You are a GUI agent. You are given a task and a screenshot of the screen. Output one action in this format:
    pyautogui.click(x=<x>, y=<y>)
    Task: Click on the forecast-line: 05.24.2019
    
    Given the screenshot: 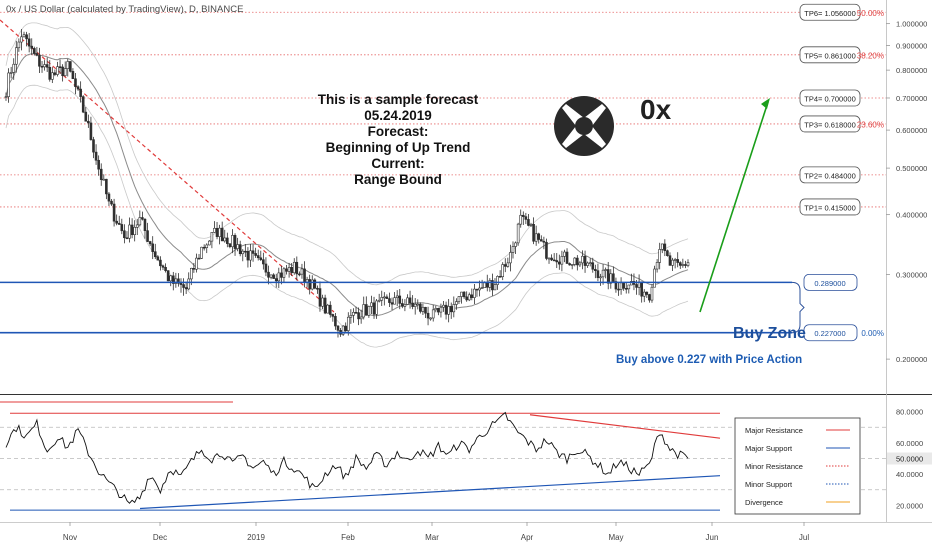 What is the action you would take?
    pyautogui.click(x=398, y=115)
    